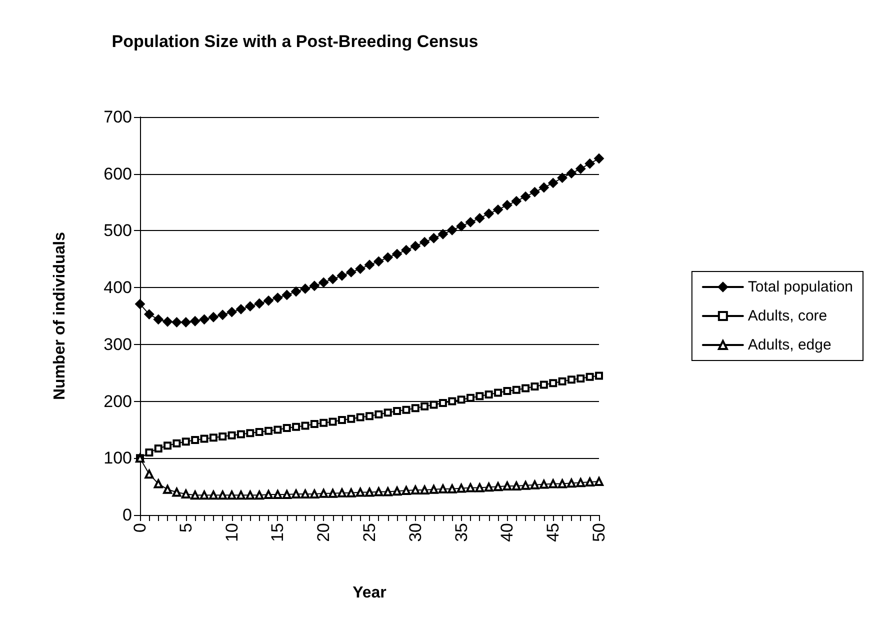 The width and height of the screenshot is (869, 632). Describe the element at coordinates (118, 174) in the screenshot. I see `y-tick-label: 600` at that location.